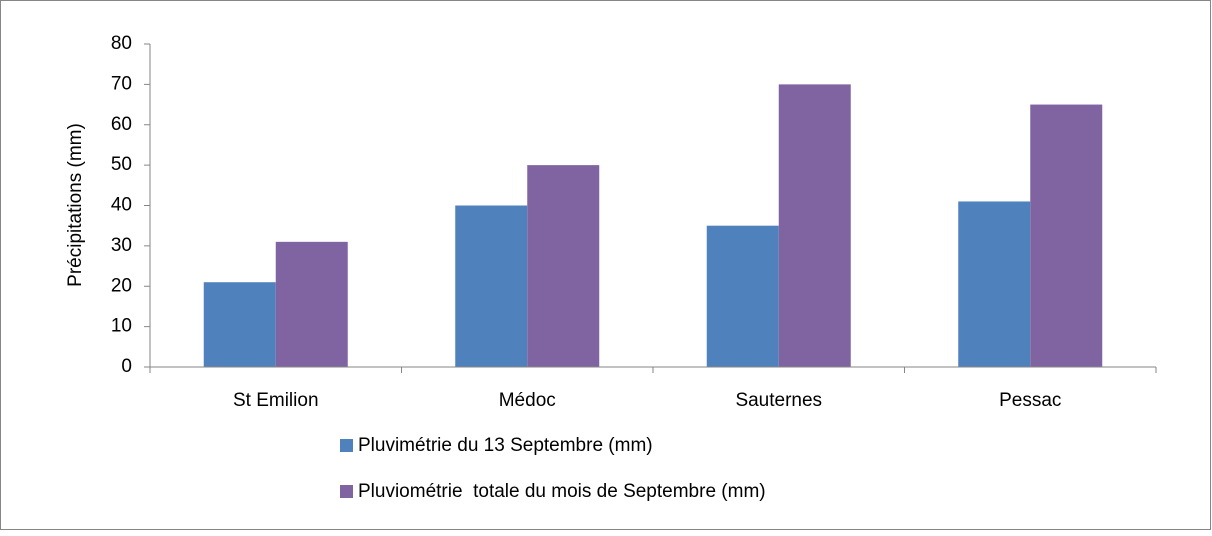 The image size is (1212, 536). What do you see at coordinates (505, 445) in the screenshot?
I see `legend-label: Pluvimétrie du 13 Septembre (mm)` at bounding box center [505, 445].